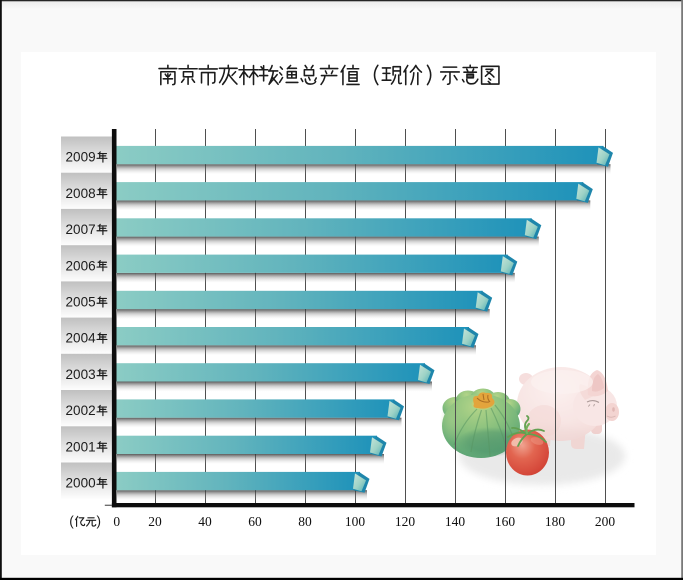 Image resolution: width=683 pixels, height=585 pixels. I want to click on svg-text: 2008, so click(81, 193).